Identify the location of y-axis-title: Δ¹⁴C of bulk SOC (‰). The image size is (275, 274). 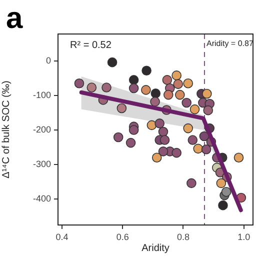
(6, 129).